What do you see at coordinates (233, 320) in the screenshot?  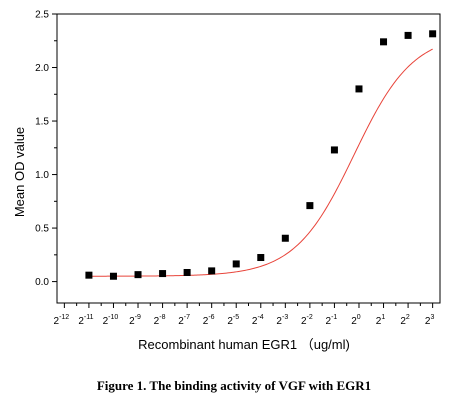 I see `x-tick-label: 2-5` at bounding box center [233, 320].